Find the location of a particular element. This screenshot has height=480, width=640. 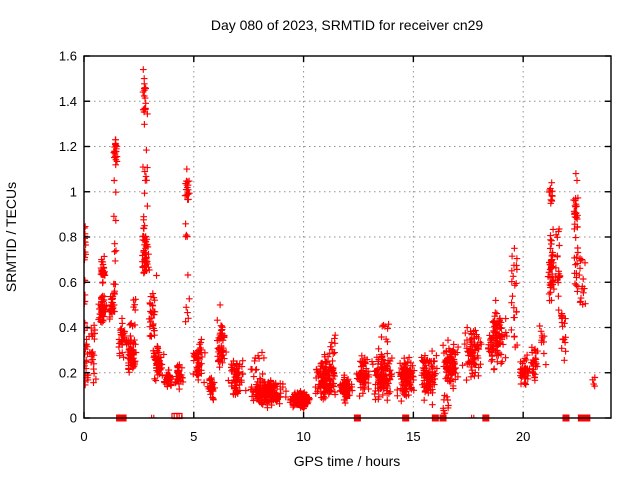

x-axis-label: GPS time / hours is located at coordinates (347, 461).